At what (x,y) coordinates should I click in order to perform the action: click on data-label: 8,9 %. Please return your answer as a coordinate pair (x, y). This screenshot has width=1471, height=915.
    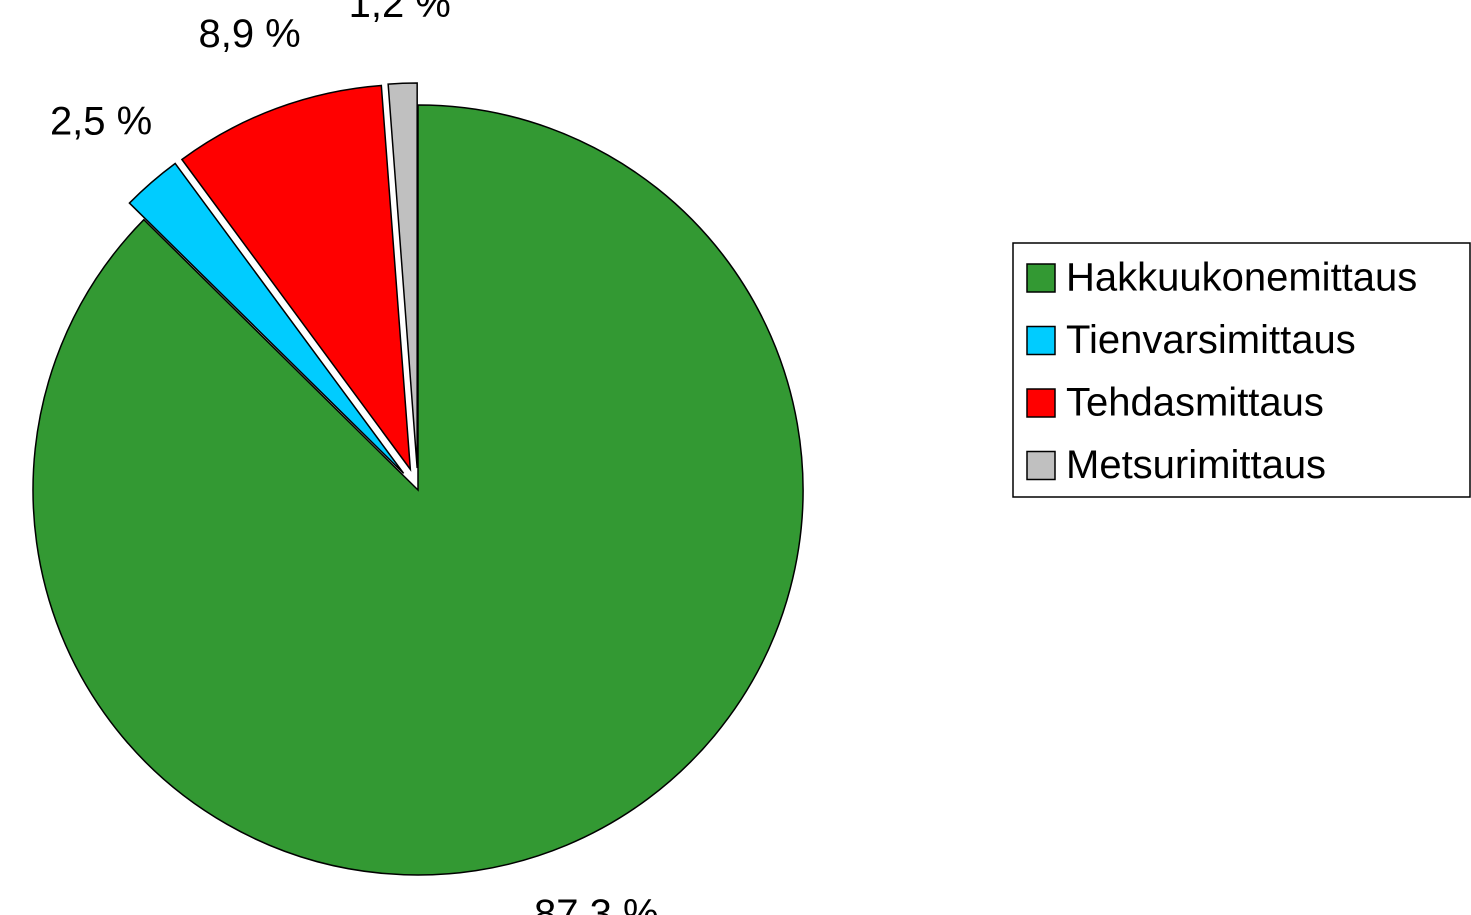
    Looking at the image, I should click on (249, 34).